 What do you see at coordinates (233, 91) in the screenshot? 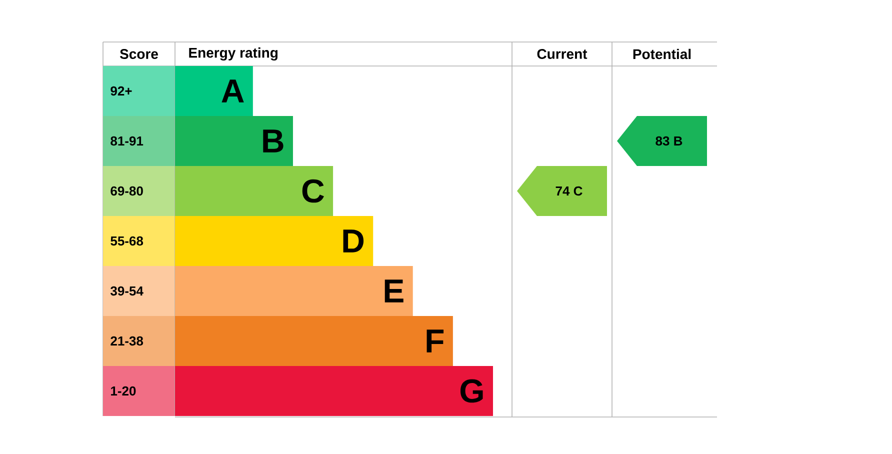
I see `annotation: A` at bounding box center [233, 91].